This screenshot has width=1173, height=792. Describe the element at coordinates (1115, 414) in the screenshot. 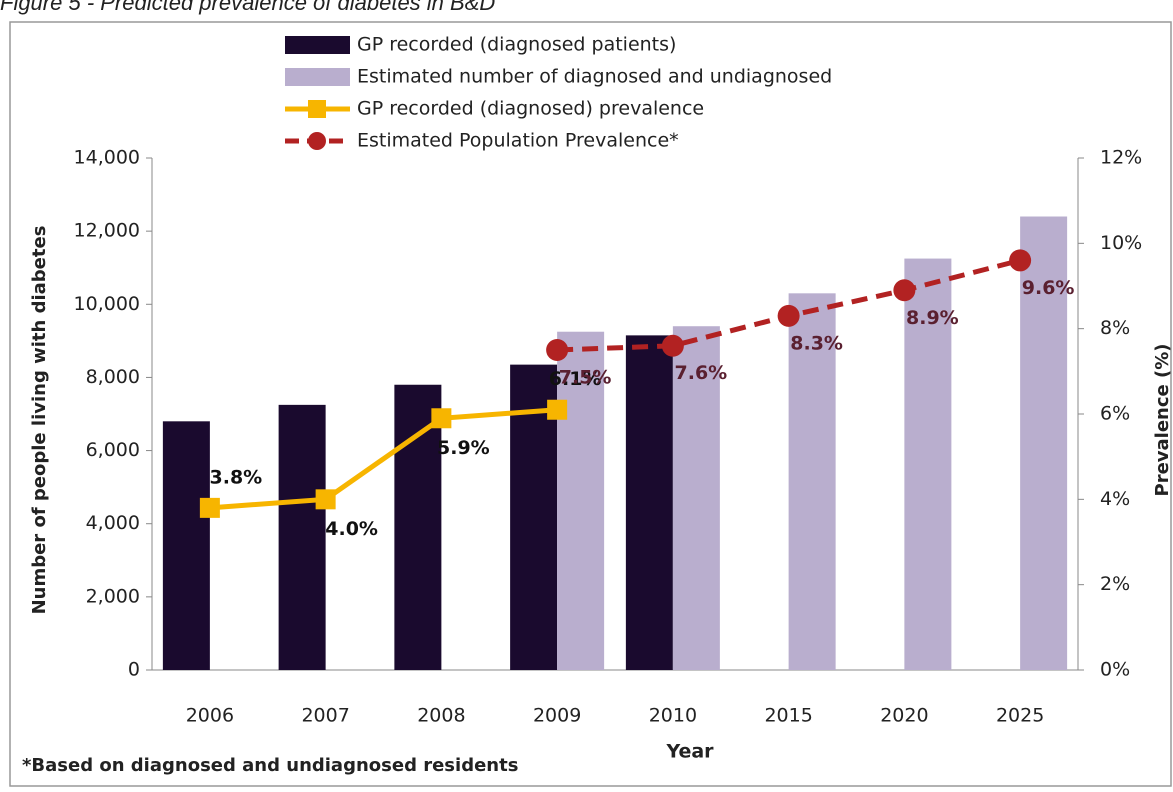

I see `y2-tick-label: 6%` at that location.